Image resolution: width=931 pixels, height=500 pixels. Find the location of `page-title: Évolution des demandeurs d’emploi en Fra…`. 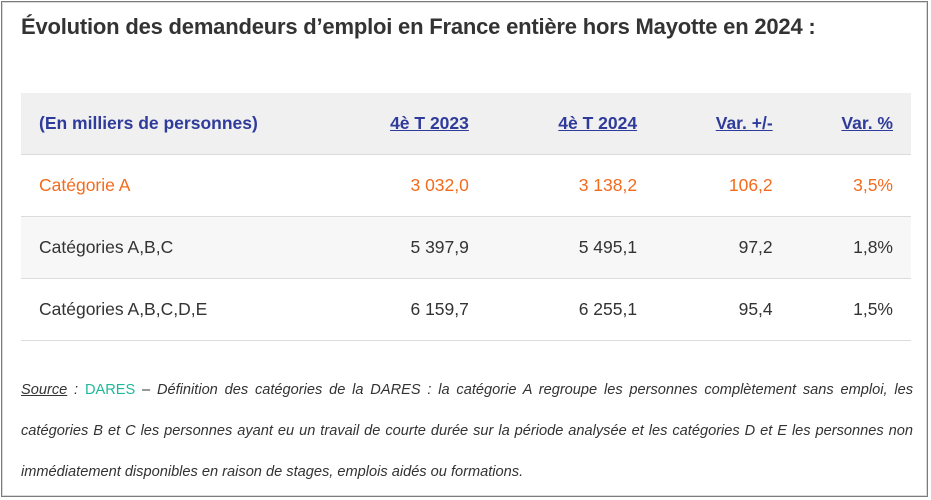

page-title: Évolution des demandeurs d’emploi en Fra… is located at coordinates (418, 26).